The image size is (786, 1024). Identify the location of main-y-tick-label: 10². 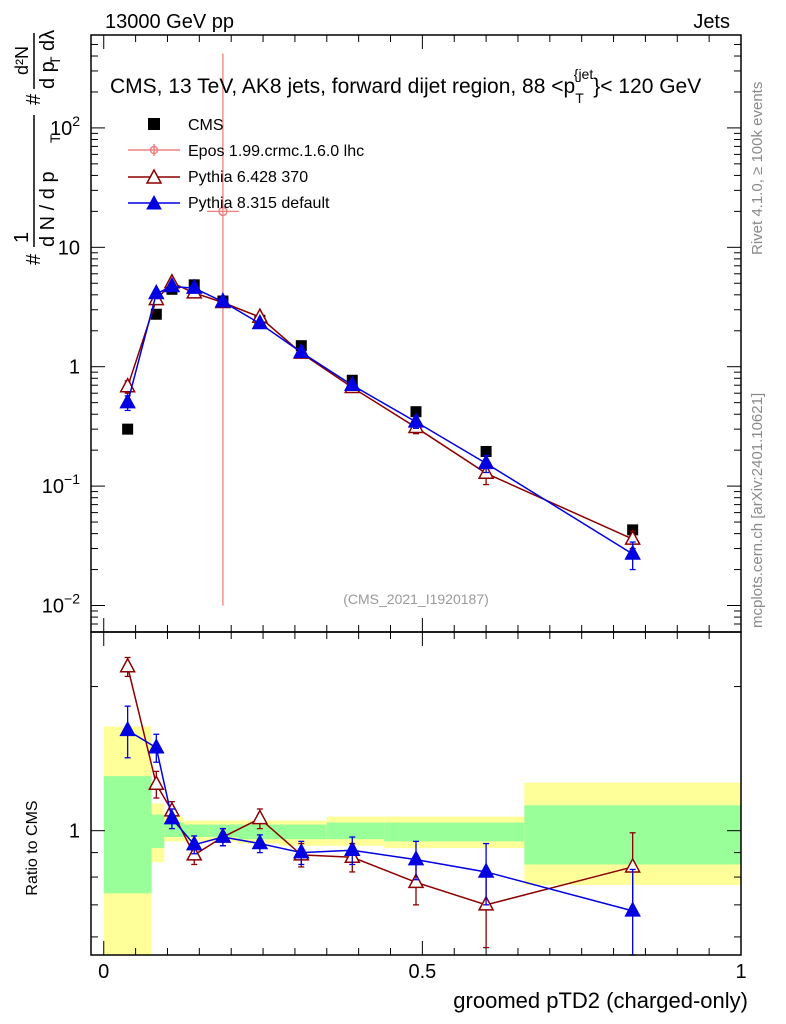
(65, 126).